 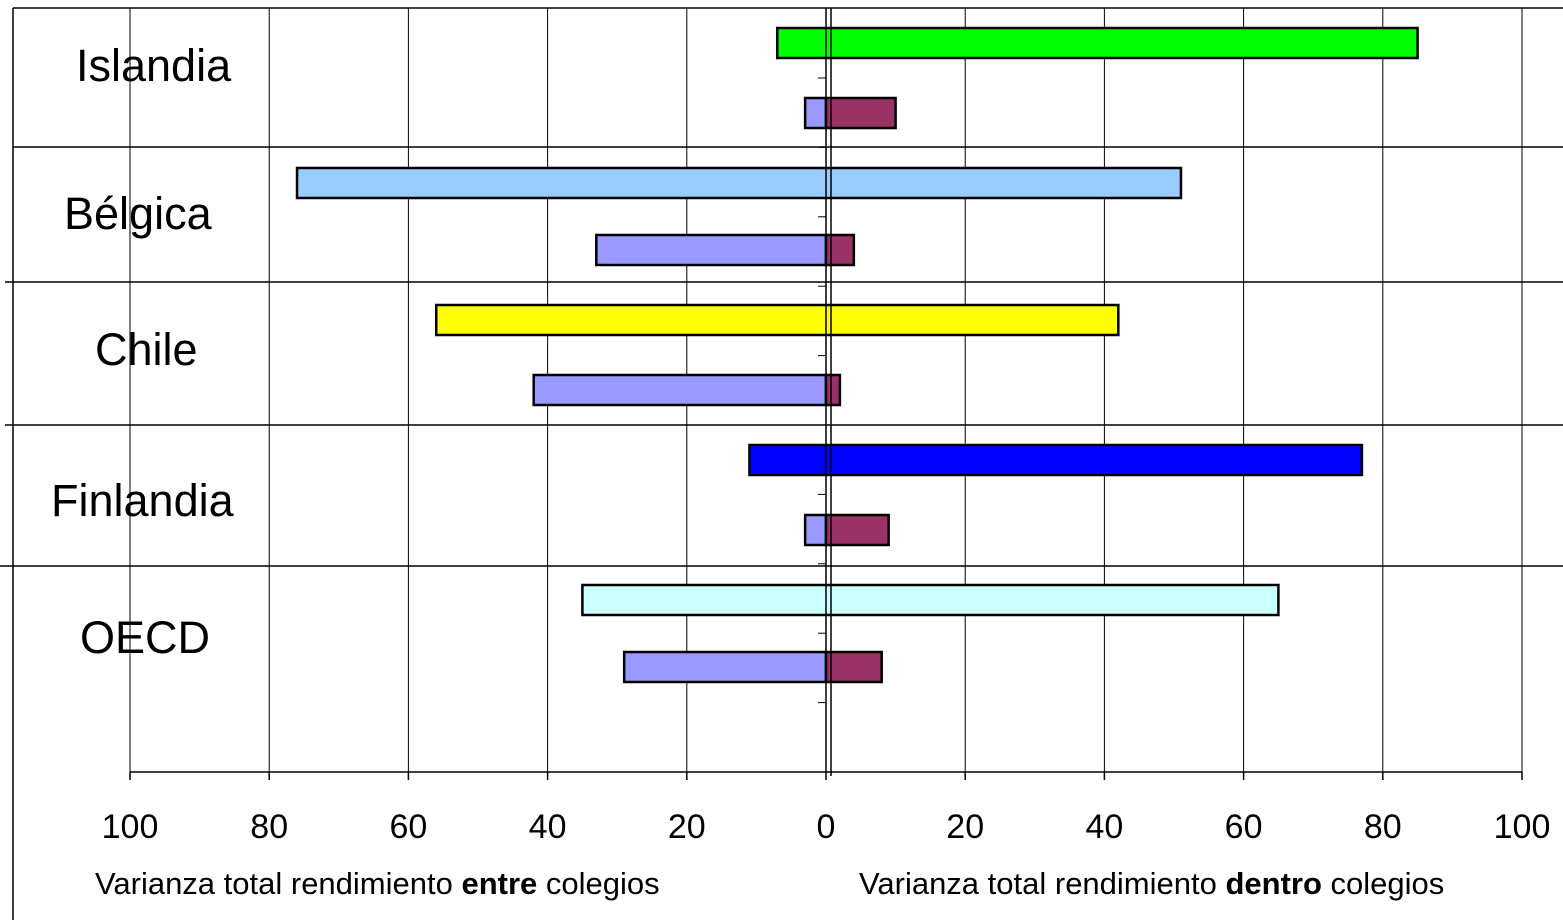 I want to click on caption-between-bold: entre, so click(x=499, y=883).